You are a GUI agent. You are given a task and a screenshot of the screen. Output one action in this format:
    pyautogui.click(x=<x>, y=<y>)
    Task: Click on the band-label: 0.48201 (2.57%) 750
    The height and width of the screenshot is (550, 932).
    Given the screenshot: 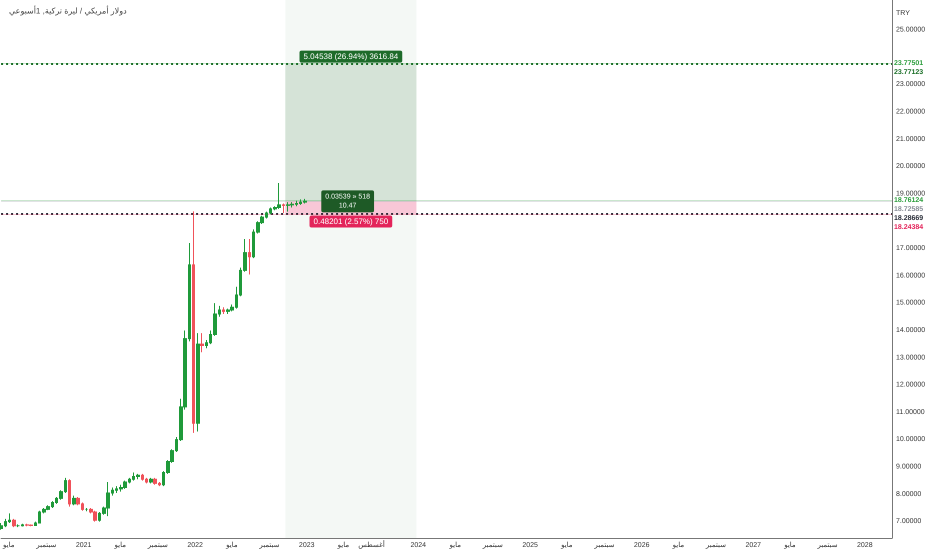 What is the action you would take?
    pyautogui.click(x=351, y=221)
    